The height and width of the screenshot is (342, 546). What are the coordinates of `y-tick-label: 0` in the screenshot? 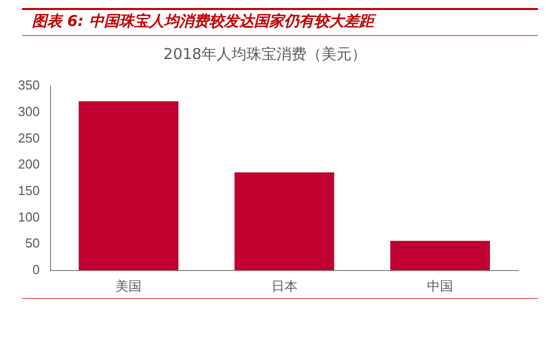 It's located at (36, 269).